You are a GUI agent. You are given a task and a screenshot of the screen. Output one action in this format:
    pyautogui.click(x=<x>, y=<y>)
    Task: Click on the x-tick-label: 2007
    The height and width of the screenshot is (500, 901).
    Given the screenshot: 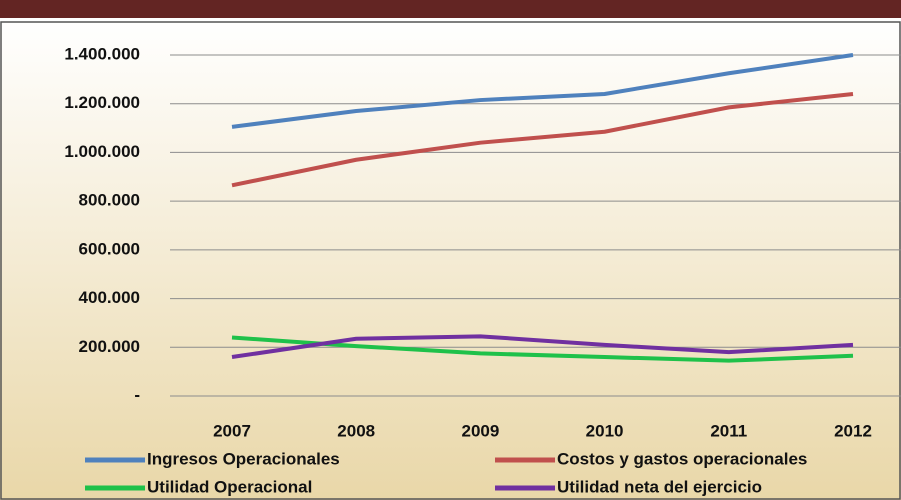 What is the action you would take?
    pyautogui.click(x=232, y=430)
    